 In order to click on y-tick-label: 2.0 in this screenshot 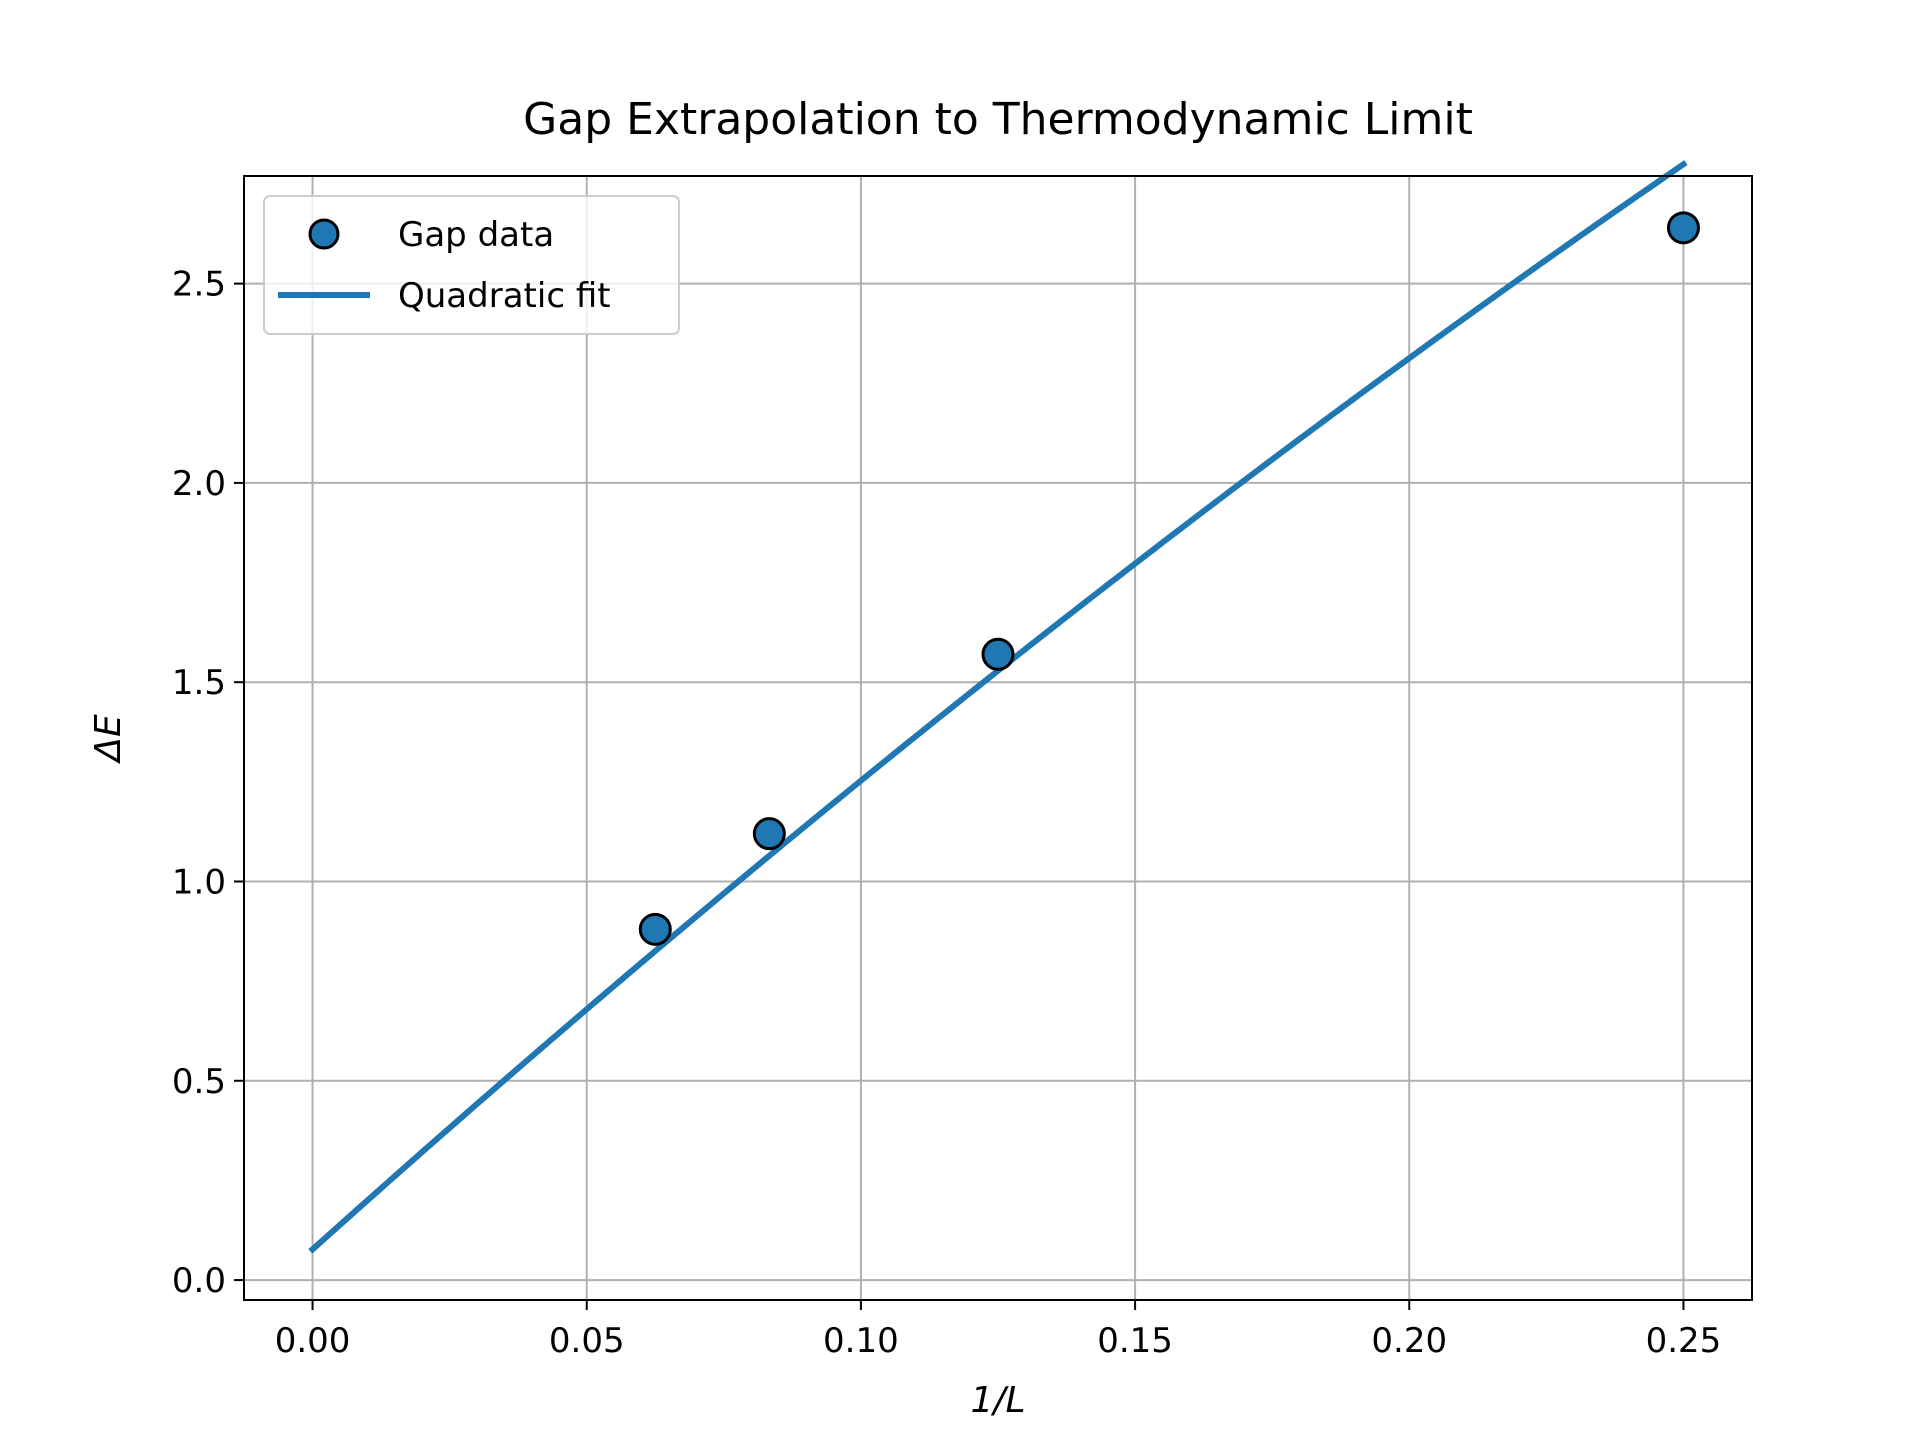, I will do `click(199, 484)`.